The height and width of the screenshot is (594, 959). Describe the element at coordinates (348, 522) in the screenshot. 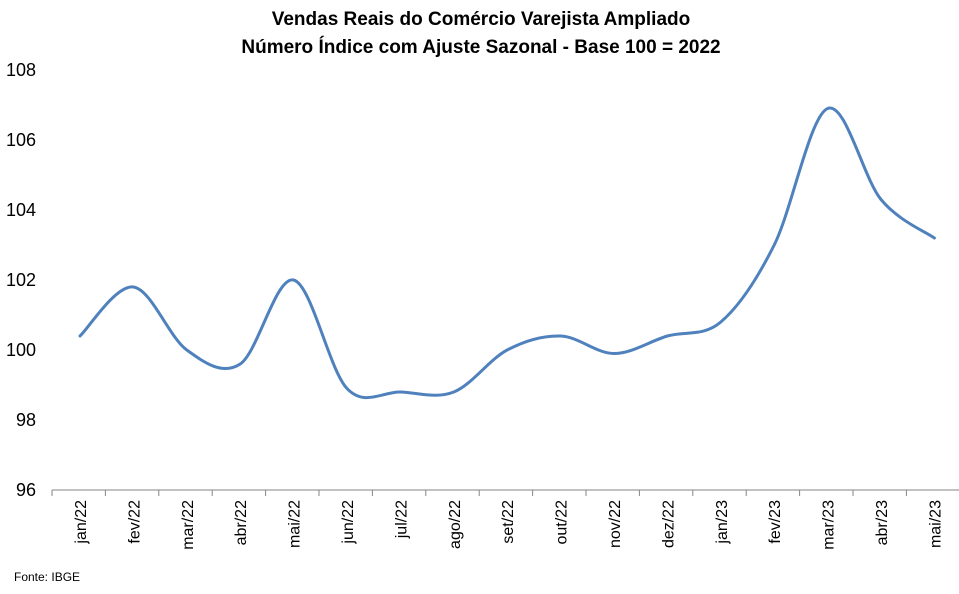

I see `x-tick-label: jun/22` at that location.